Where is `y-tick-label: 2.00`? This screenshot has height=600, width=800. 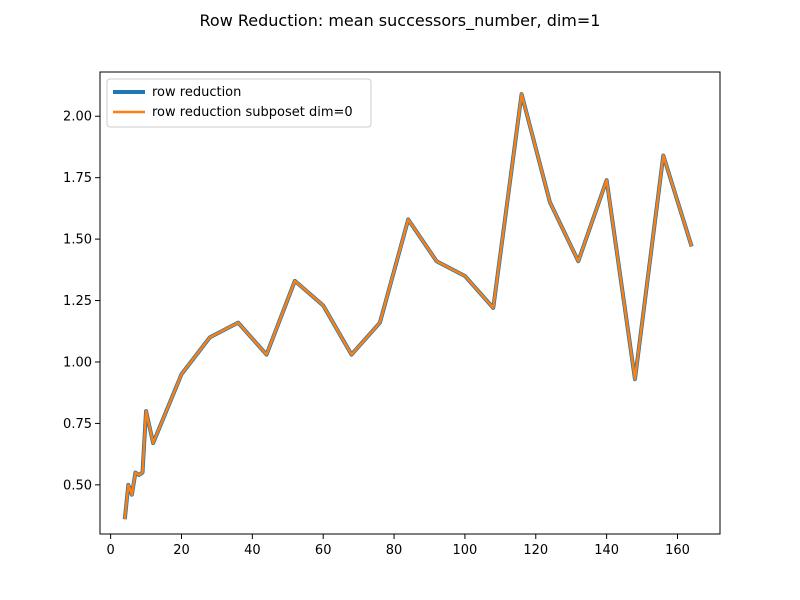
y-tick-label: 2.00 is located at coordinates (77, 117).